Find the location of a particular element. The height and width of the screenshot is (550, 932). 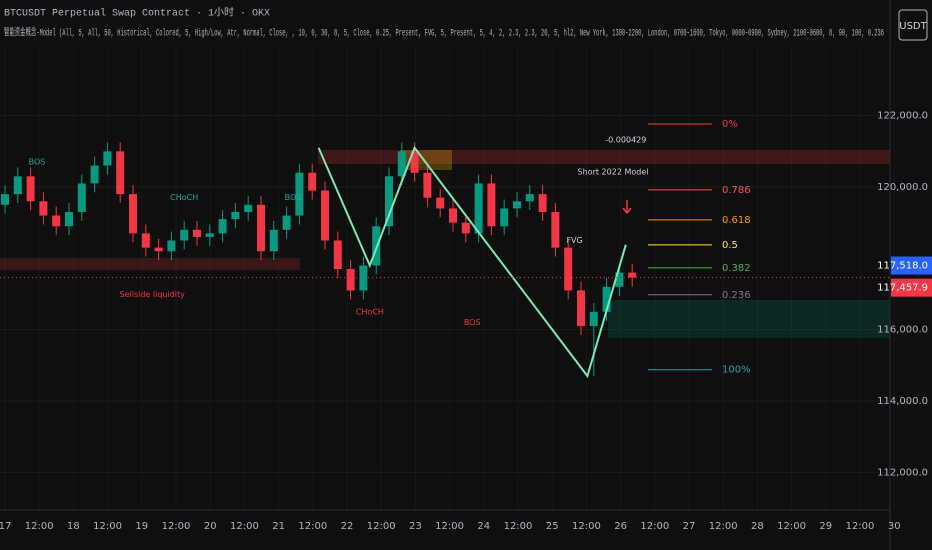

x-tick-label: 20 is located at coordinates (210, 526).